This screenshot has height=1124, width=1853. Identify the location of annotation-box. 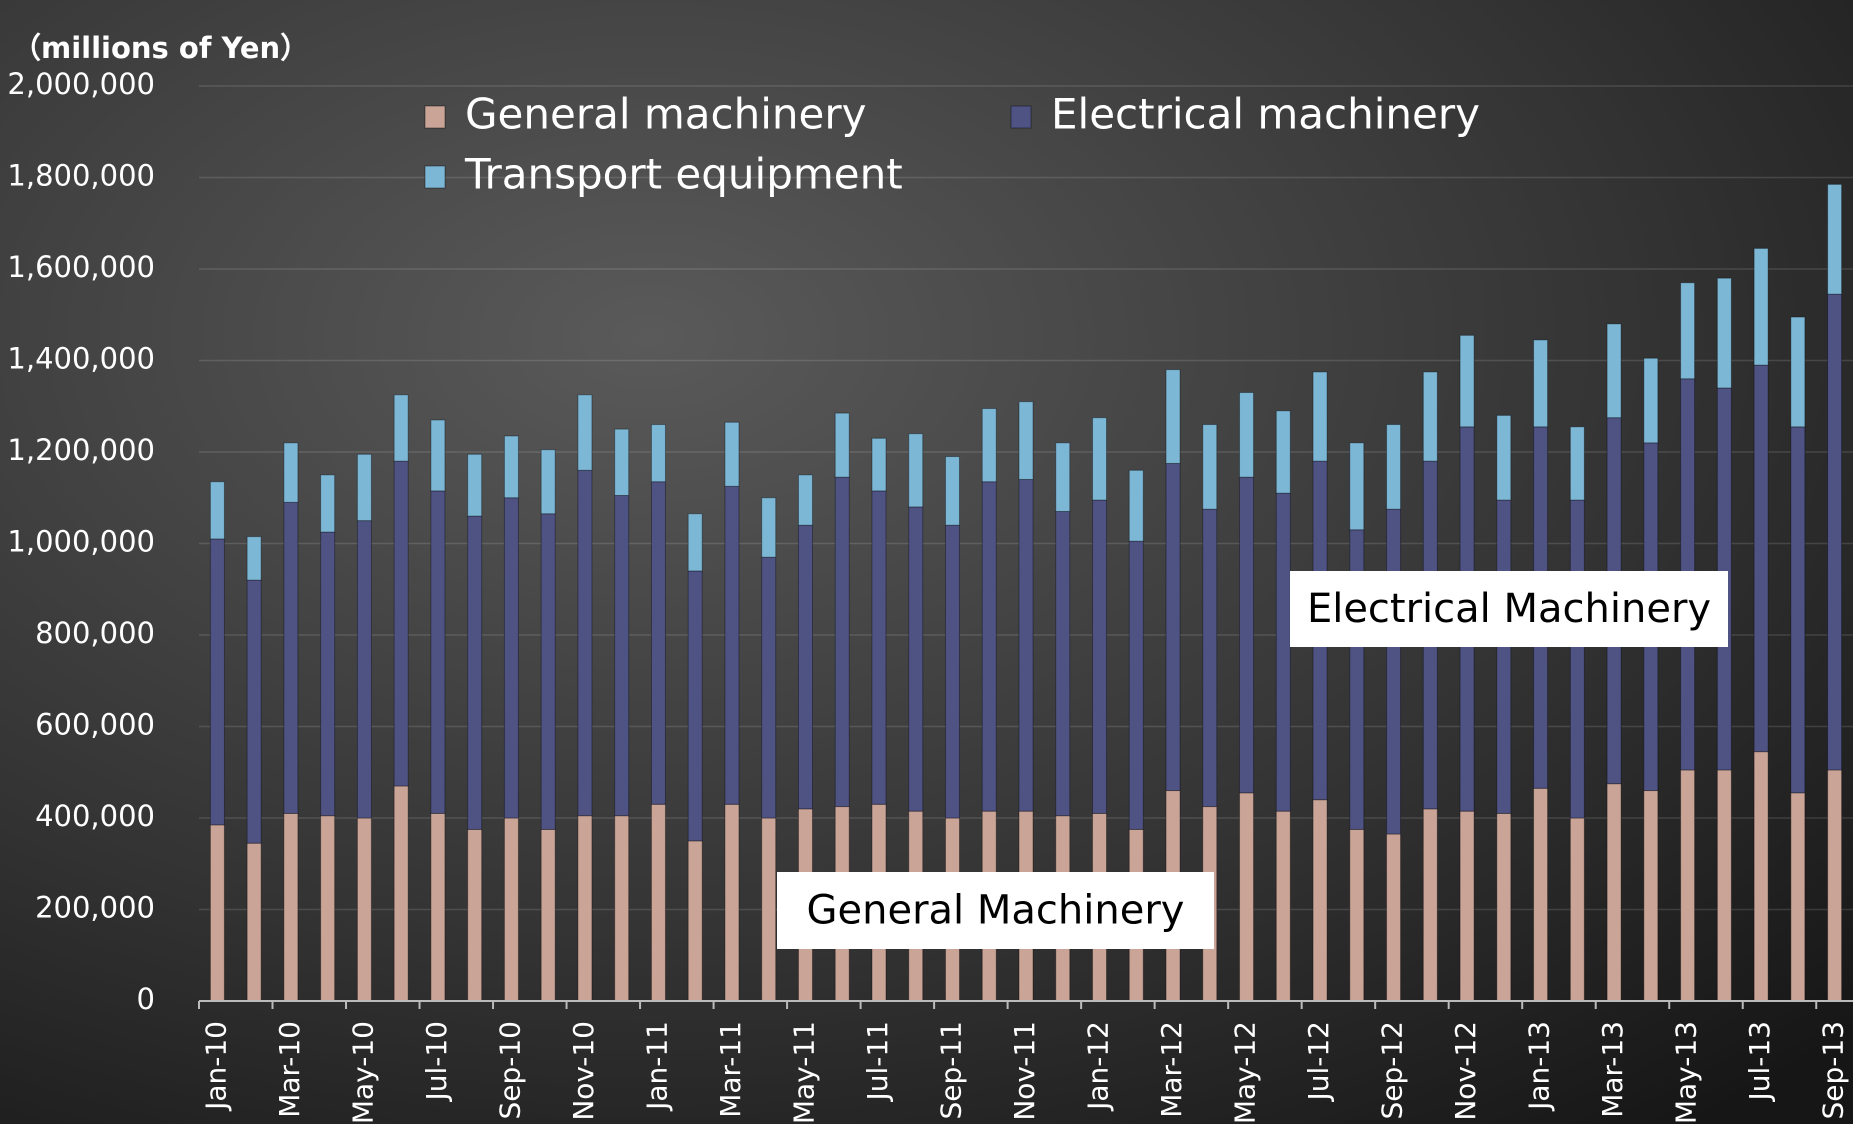
(1509, 609).